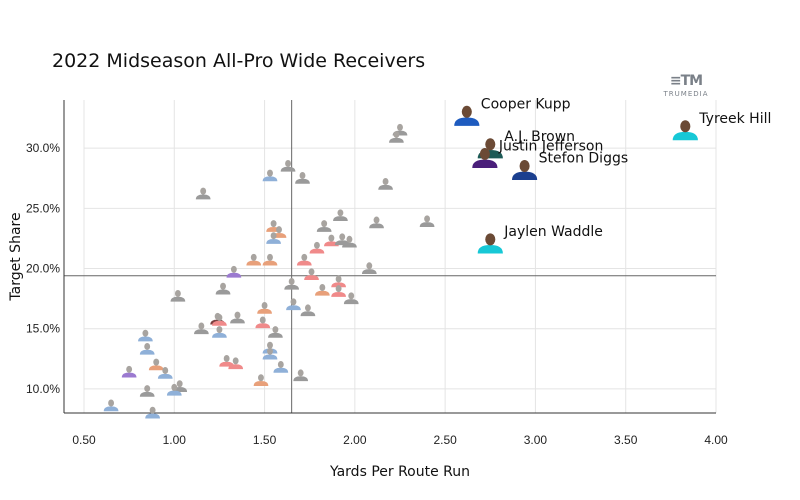  Describe the element at coordinates (175, 440) in the screenshot. I see `x-tick-label: 1.00` at that location.